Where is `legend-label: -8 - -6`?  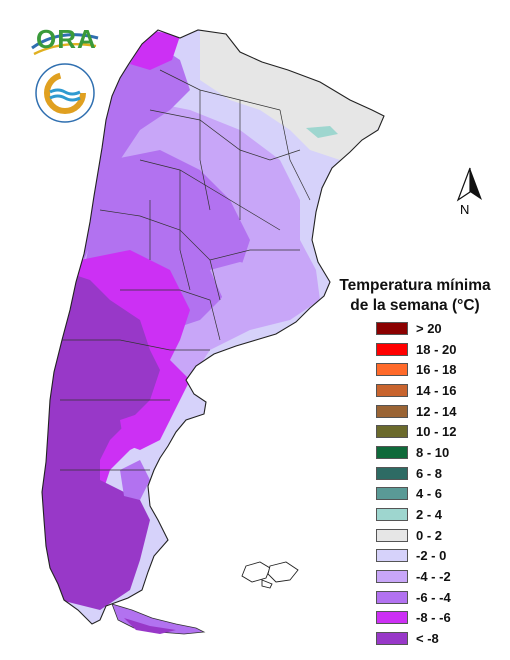
legend-label: -8 - -6 is located at coordinates (433, 618).